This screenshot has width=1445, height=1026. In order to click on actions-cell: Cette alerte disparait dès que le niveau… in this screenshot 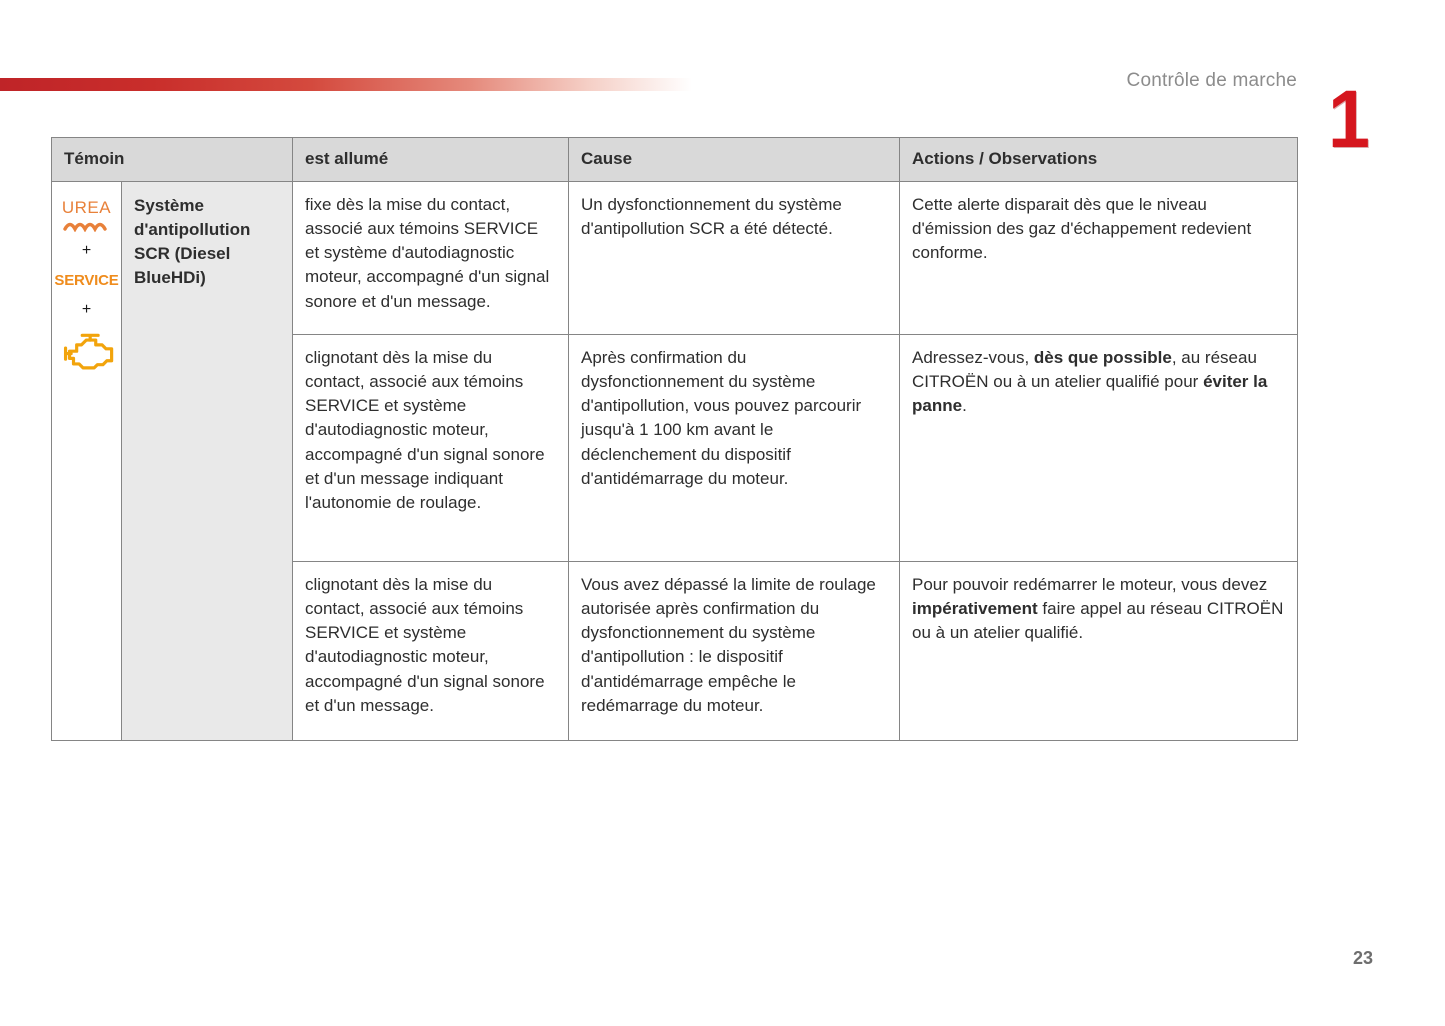, I will do `click(1099, 258)`.